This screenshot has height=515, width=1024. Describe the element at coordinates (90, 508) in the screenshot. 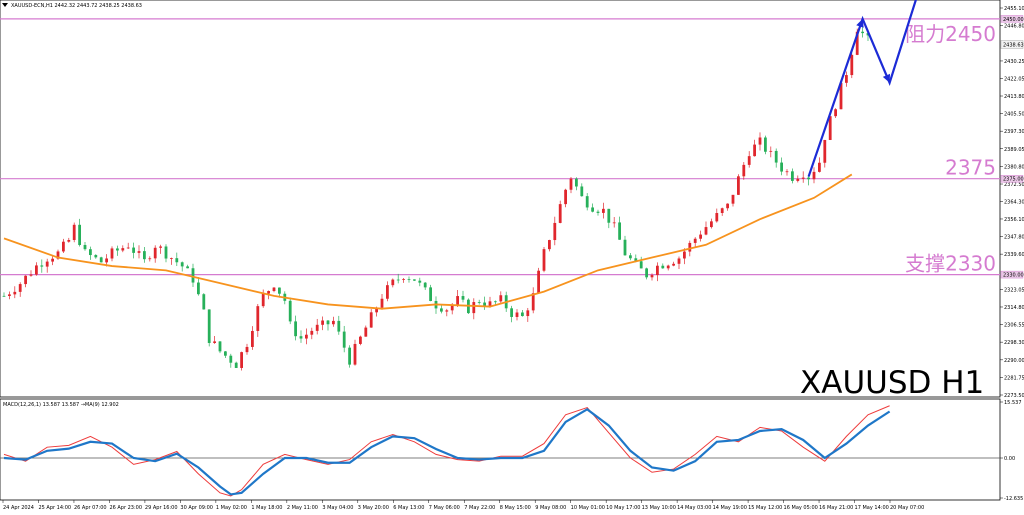

I see `time-tick-label: 26 Apr 07:00` at that location.